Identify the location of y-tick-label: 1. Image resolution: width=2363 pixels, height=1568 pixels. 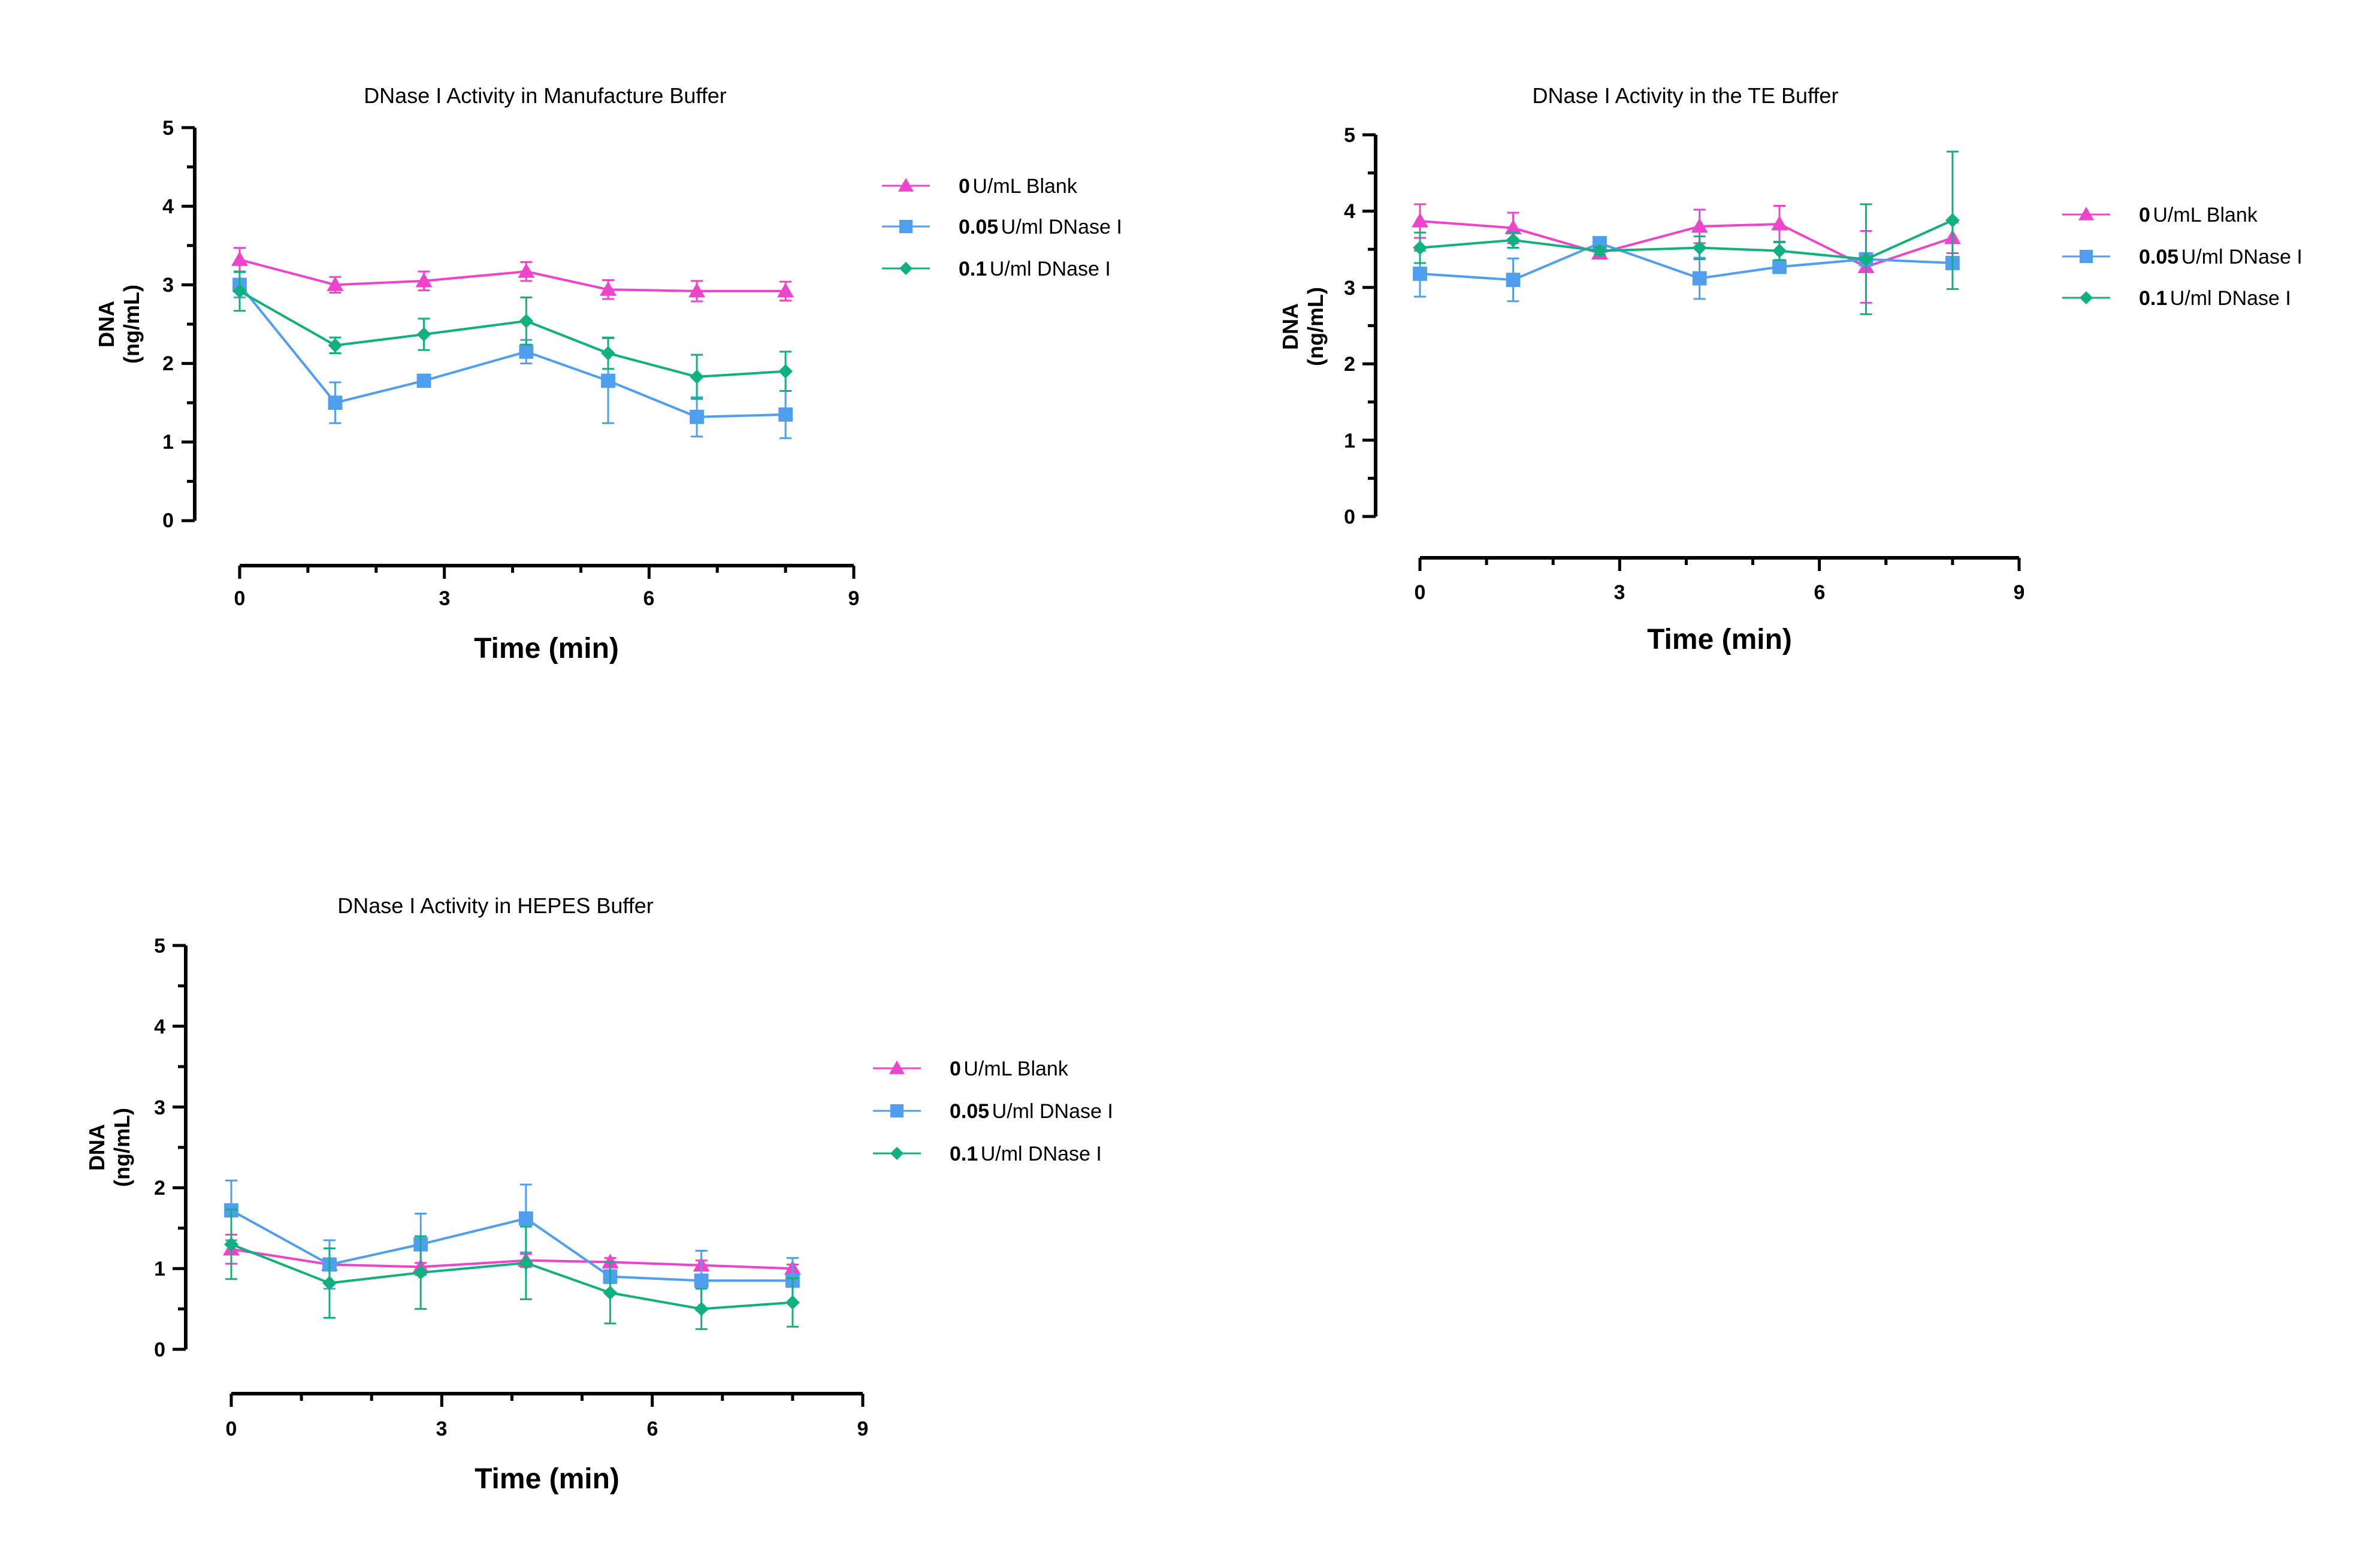
(168, 443).